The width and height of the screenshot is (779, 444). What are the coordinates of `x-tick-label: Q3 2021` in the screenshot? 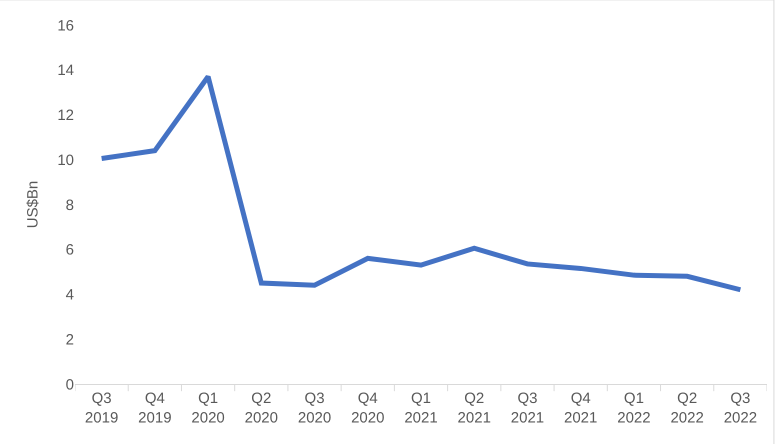 It's located at (527, 408).